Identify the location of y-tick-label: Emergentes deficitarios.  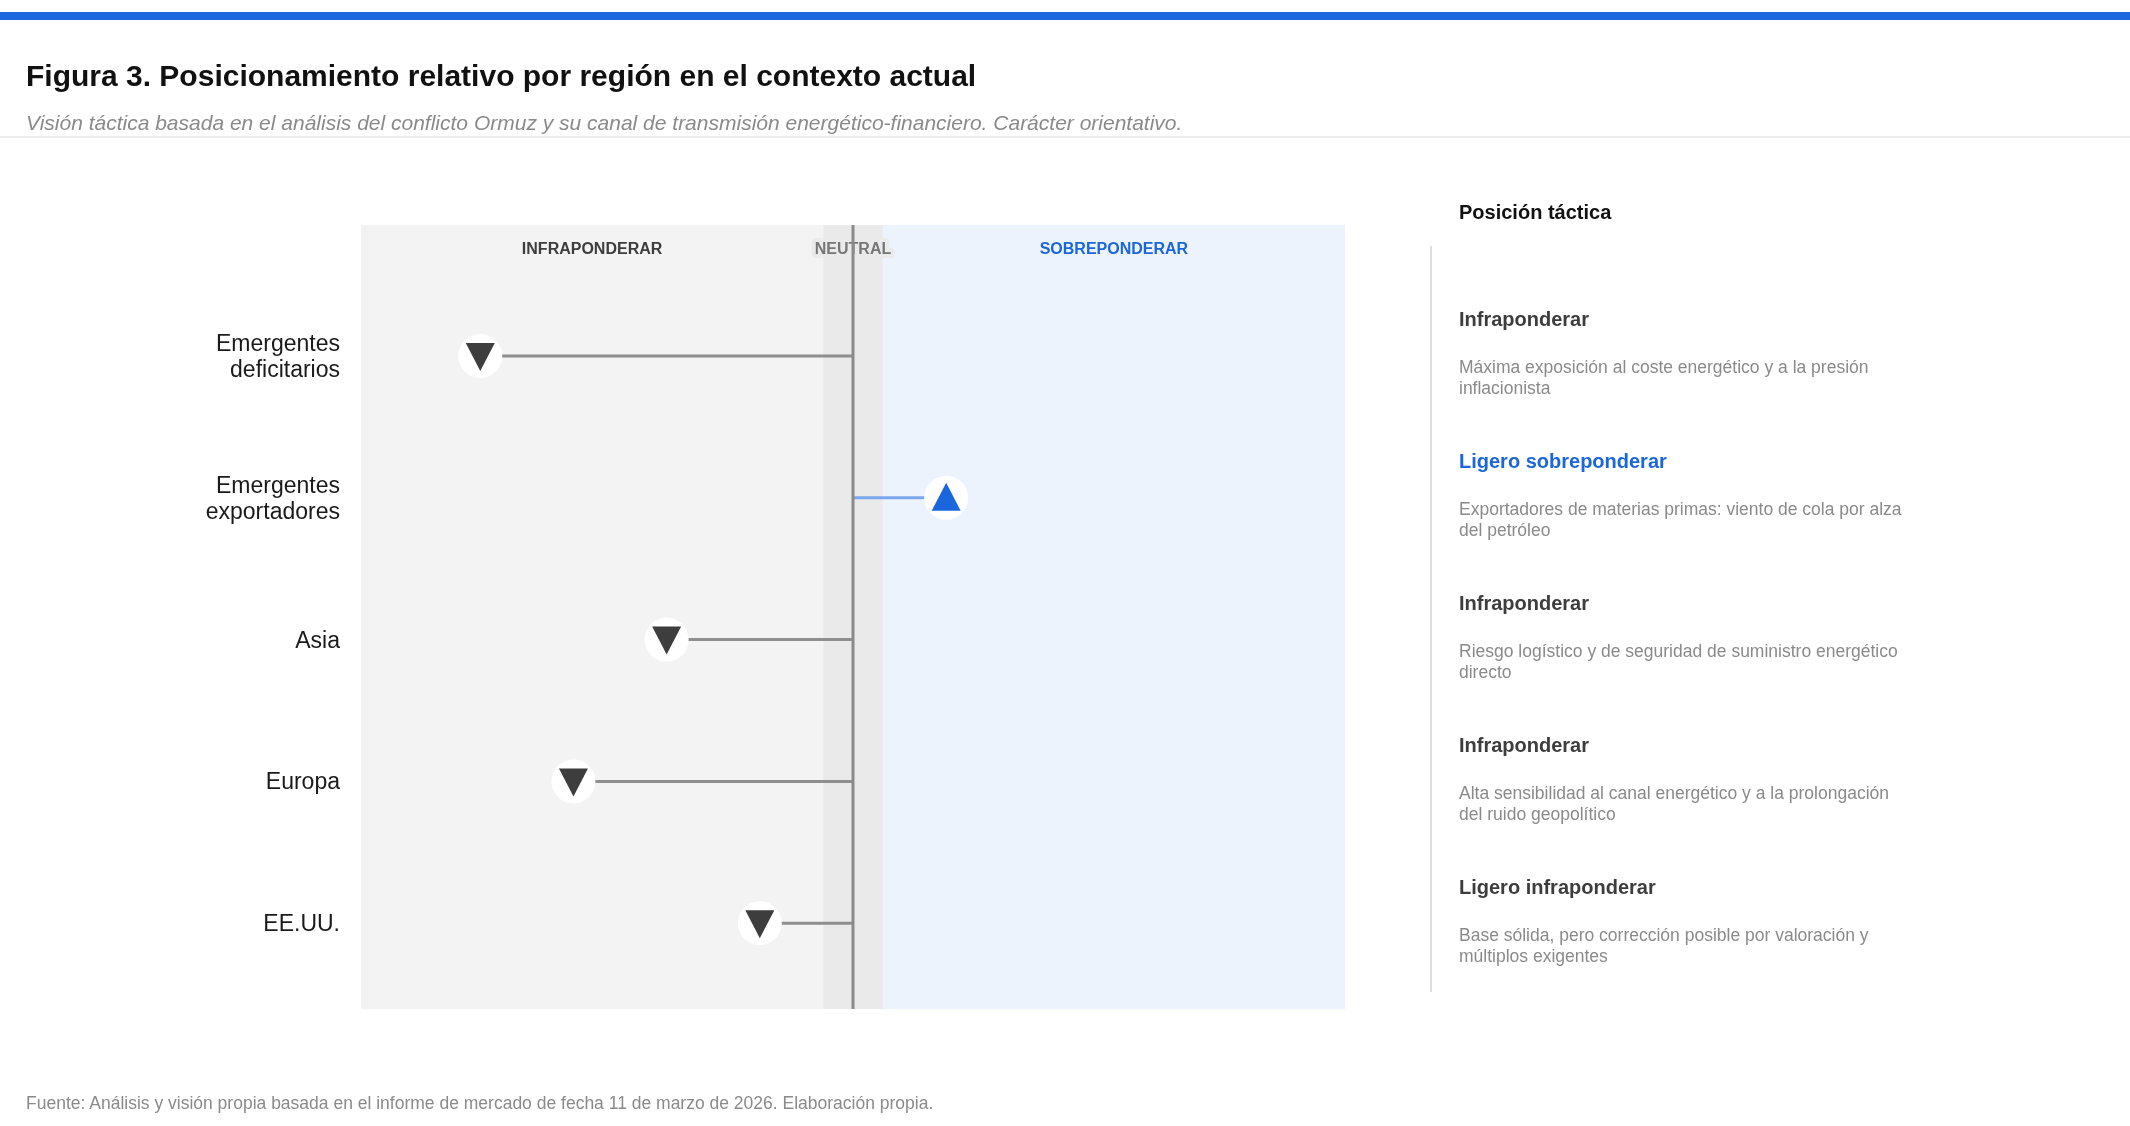
(277, 355).